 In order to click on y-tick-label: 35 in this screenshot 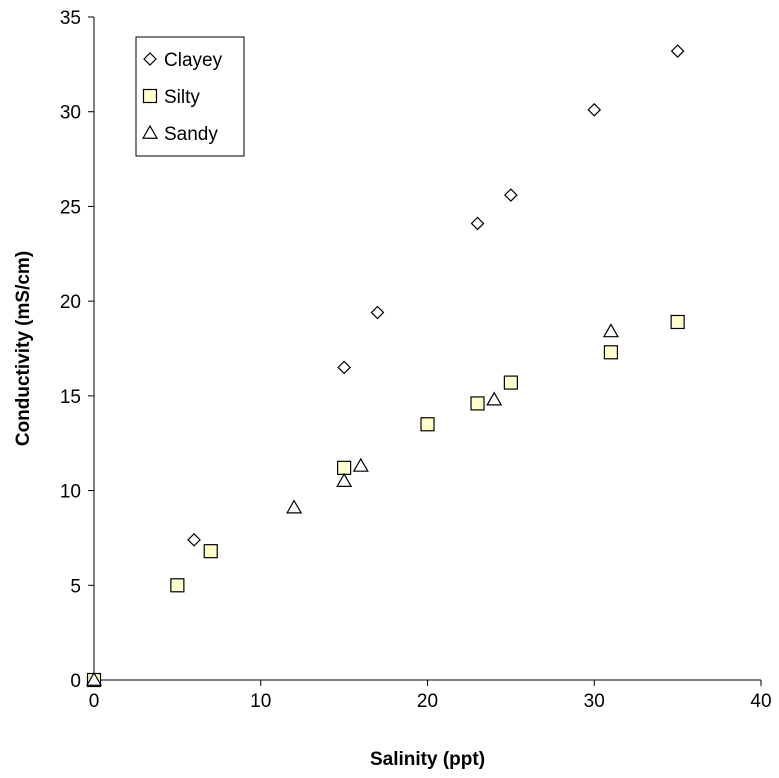, I will do `click(70, 18)`.